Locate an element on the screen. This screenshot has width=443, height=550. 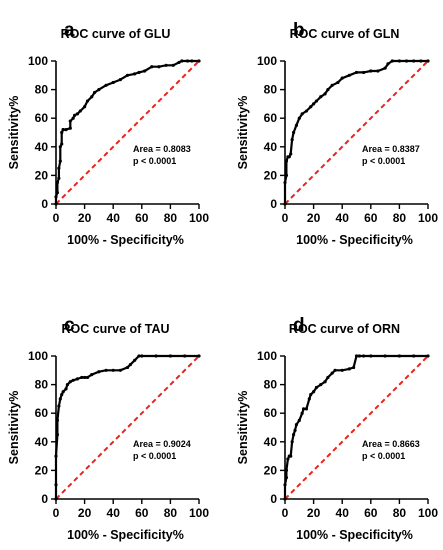
x-tick-label: 100 is located at coordinates (428, 513).